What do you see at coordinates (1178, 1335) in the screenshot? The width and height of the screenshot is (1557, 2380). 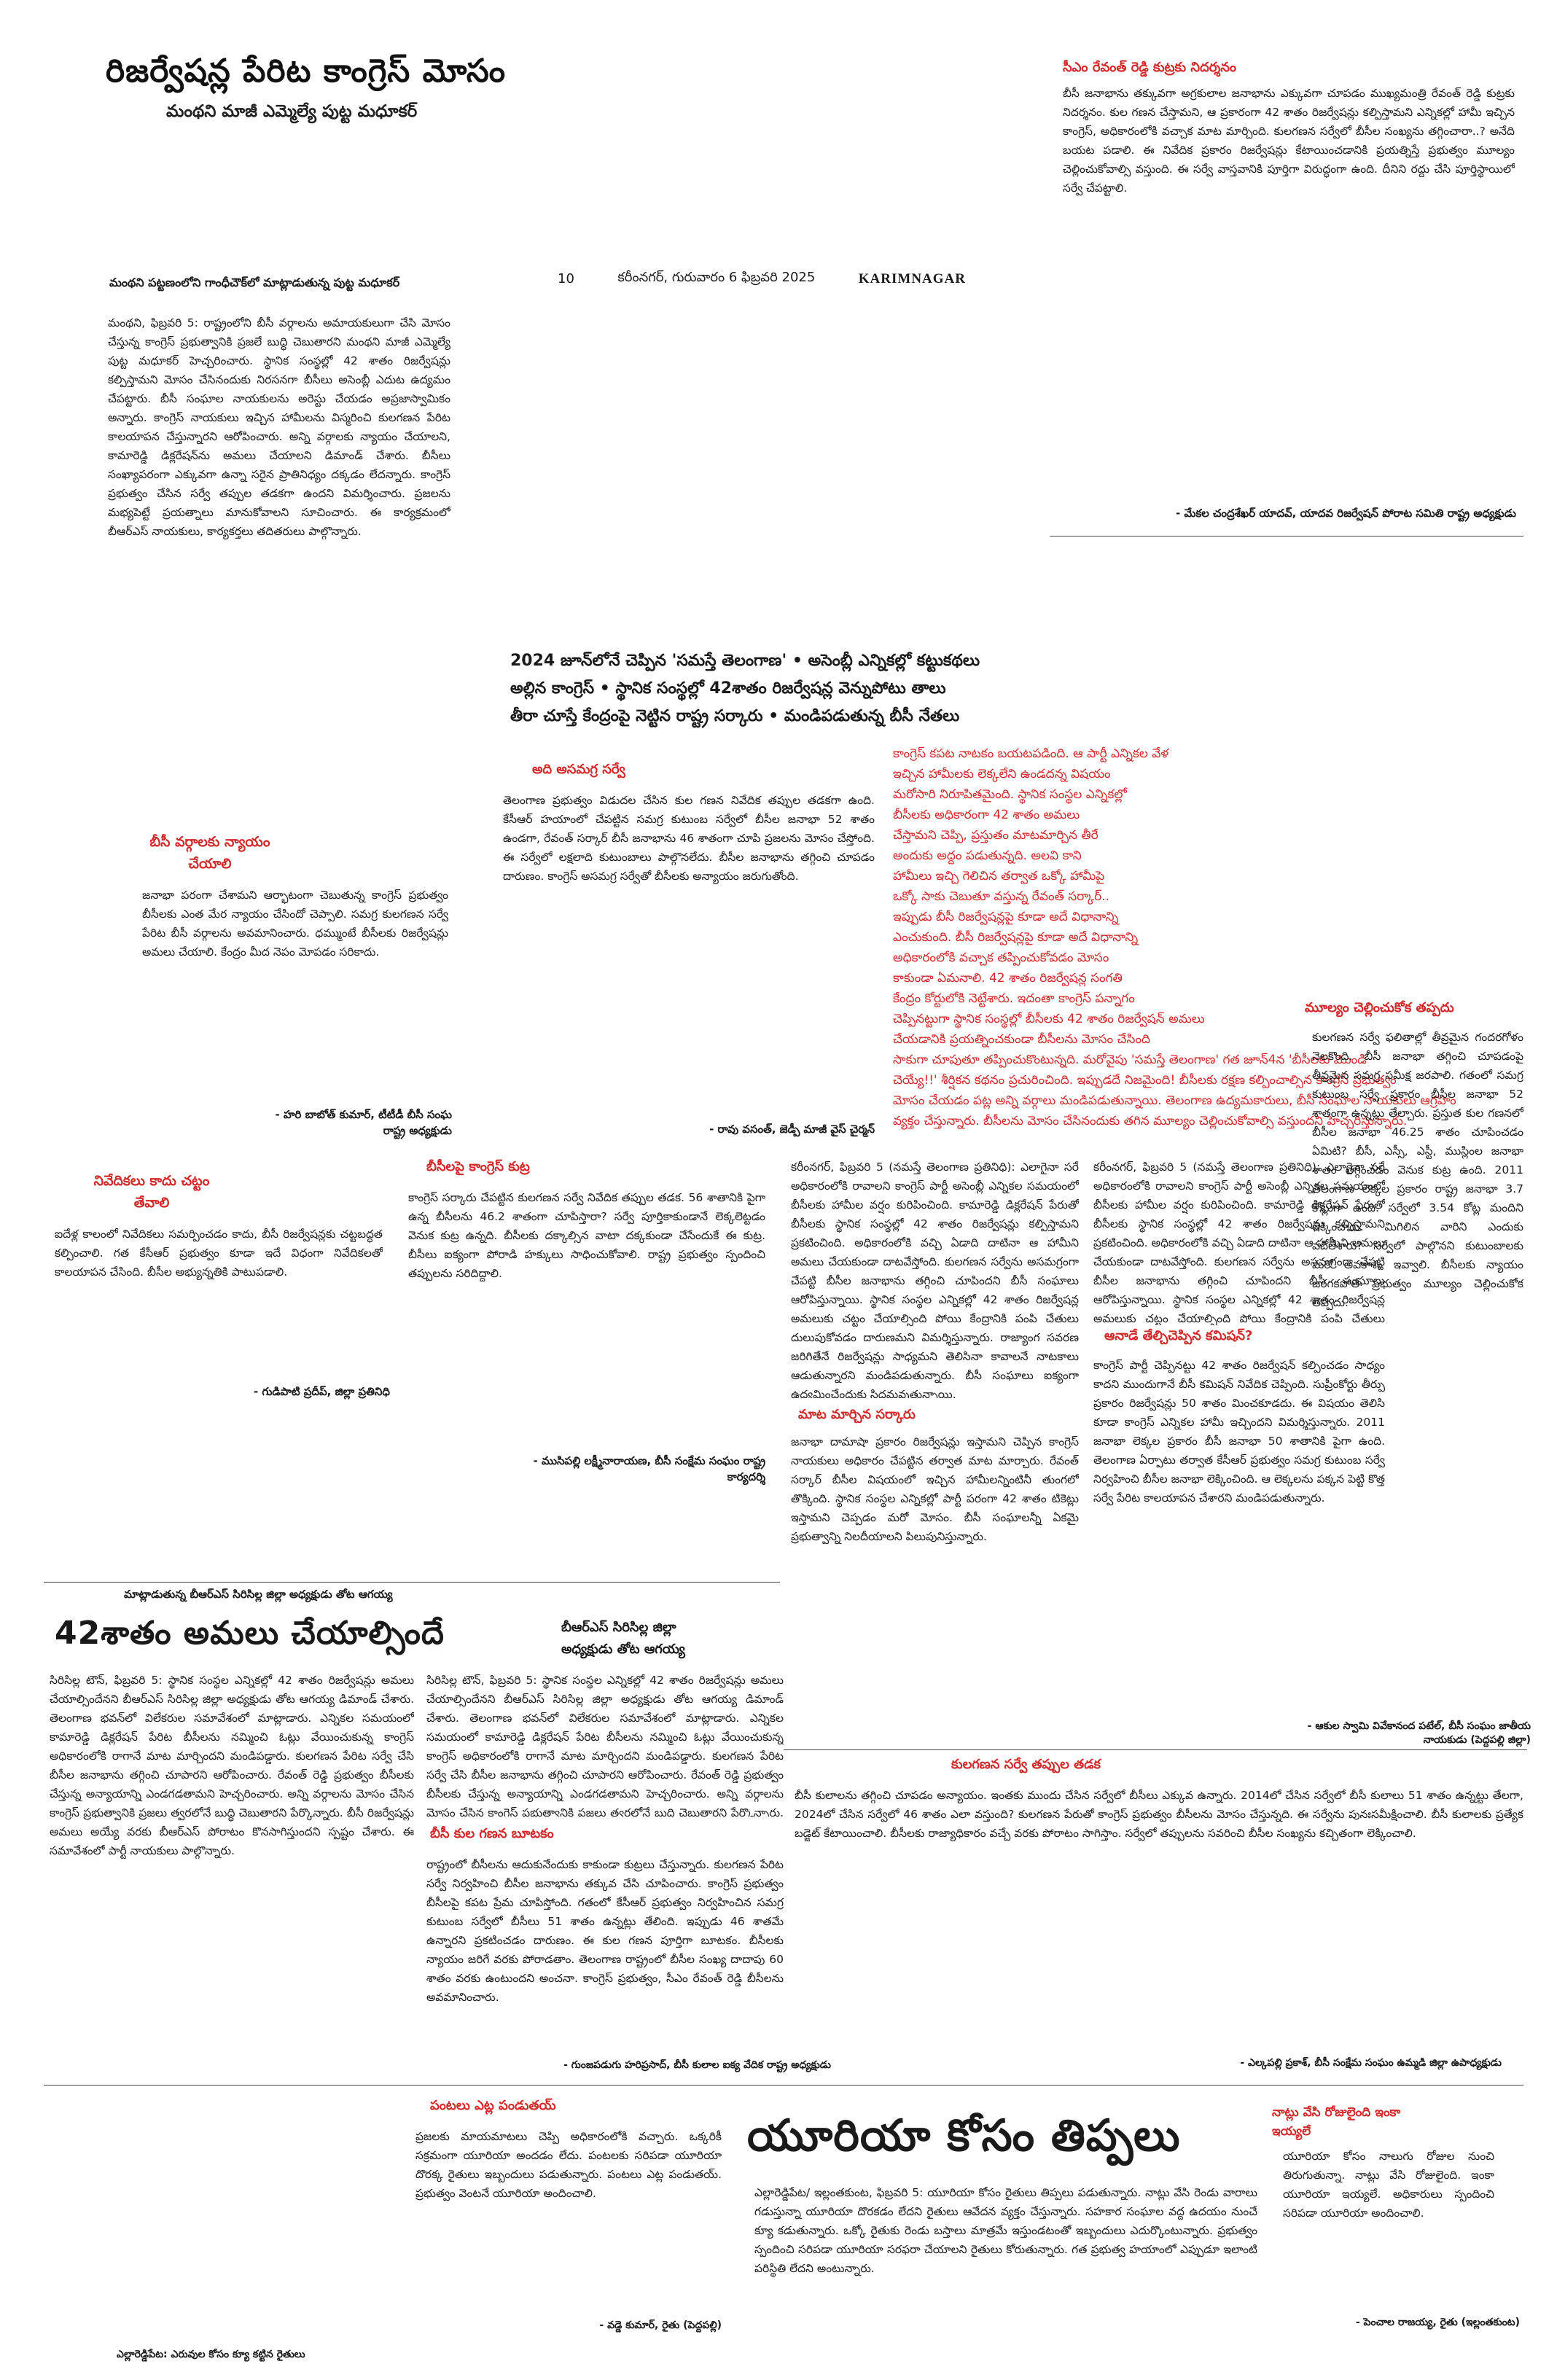 I see `sub-heading-2: ఆనాడే తేల్చిచెప్పిన కమిషన్?` at bounding box center [1178, 1335].